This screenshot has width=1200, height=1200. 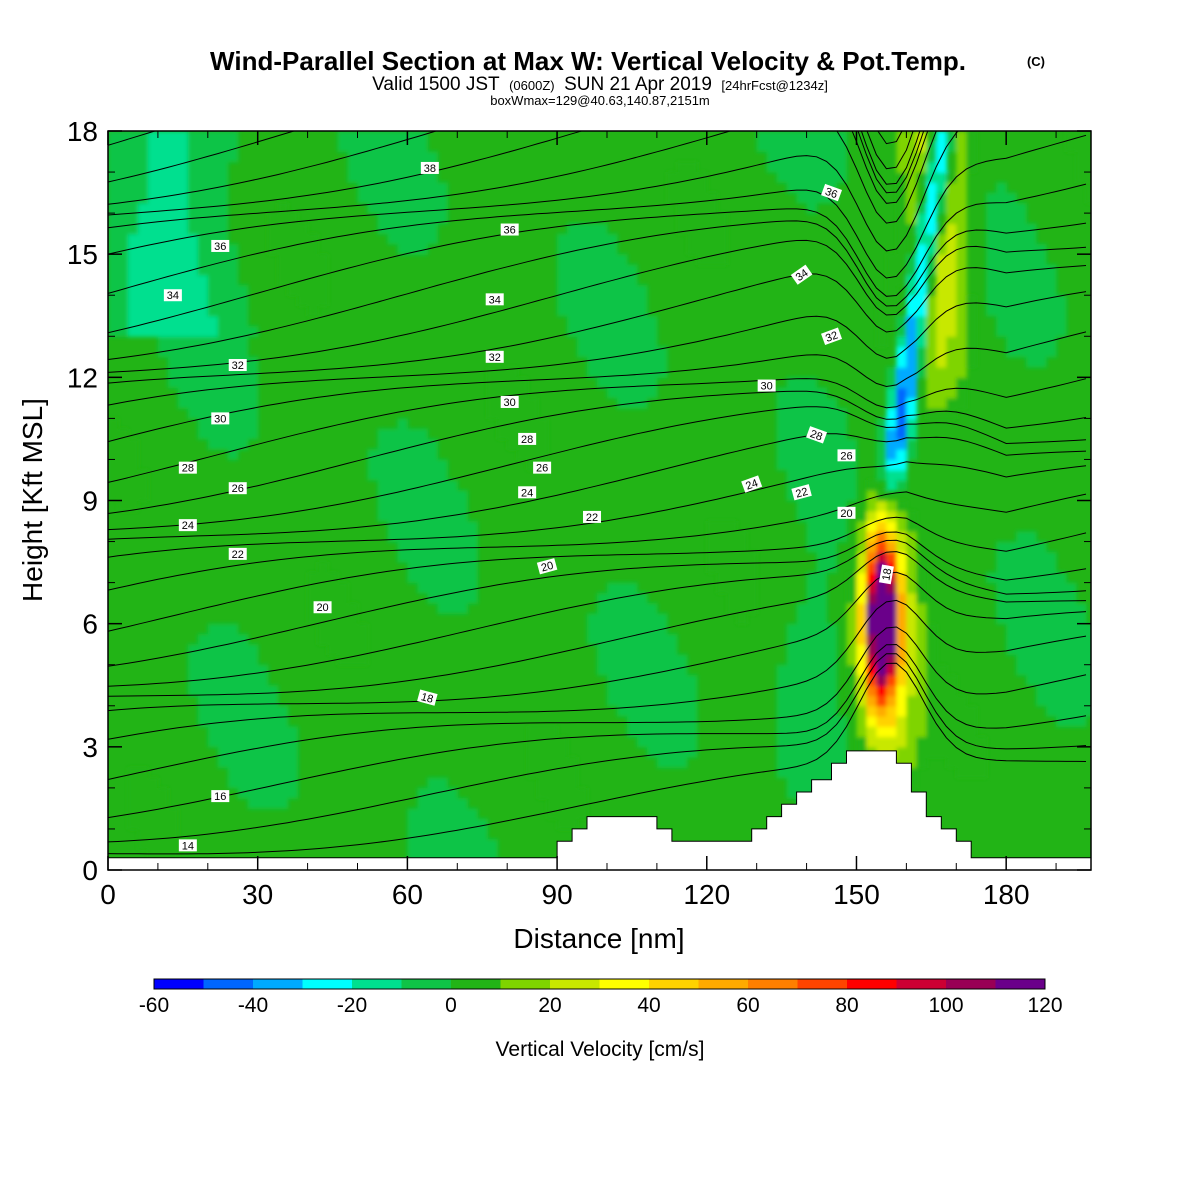 I want to click on contour-label: 22, so click(x=801, y=492).